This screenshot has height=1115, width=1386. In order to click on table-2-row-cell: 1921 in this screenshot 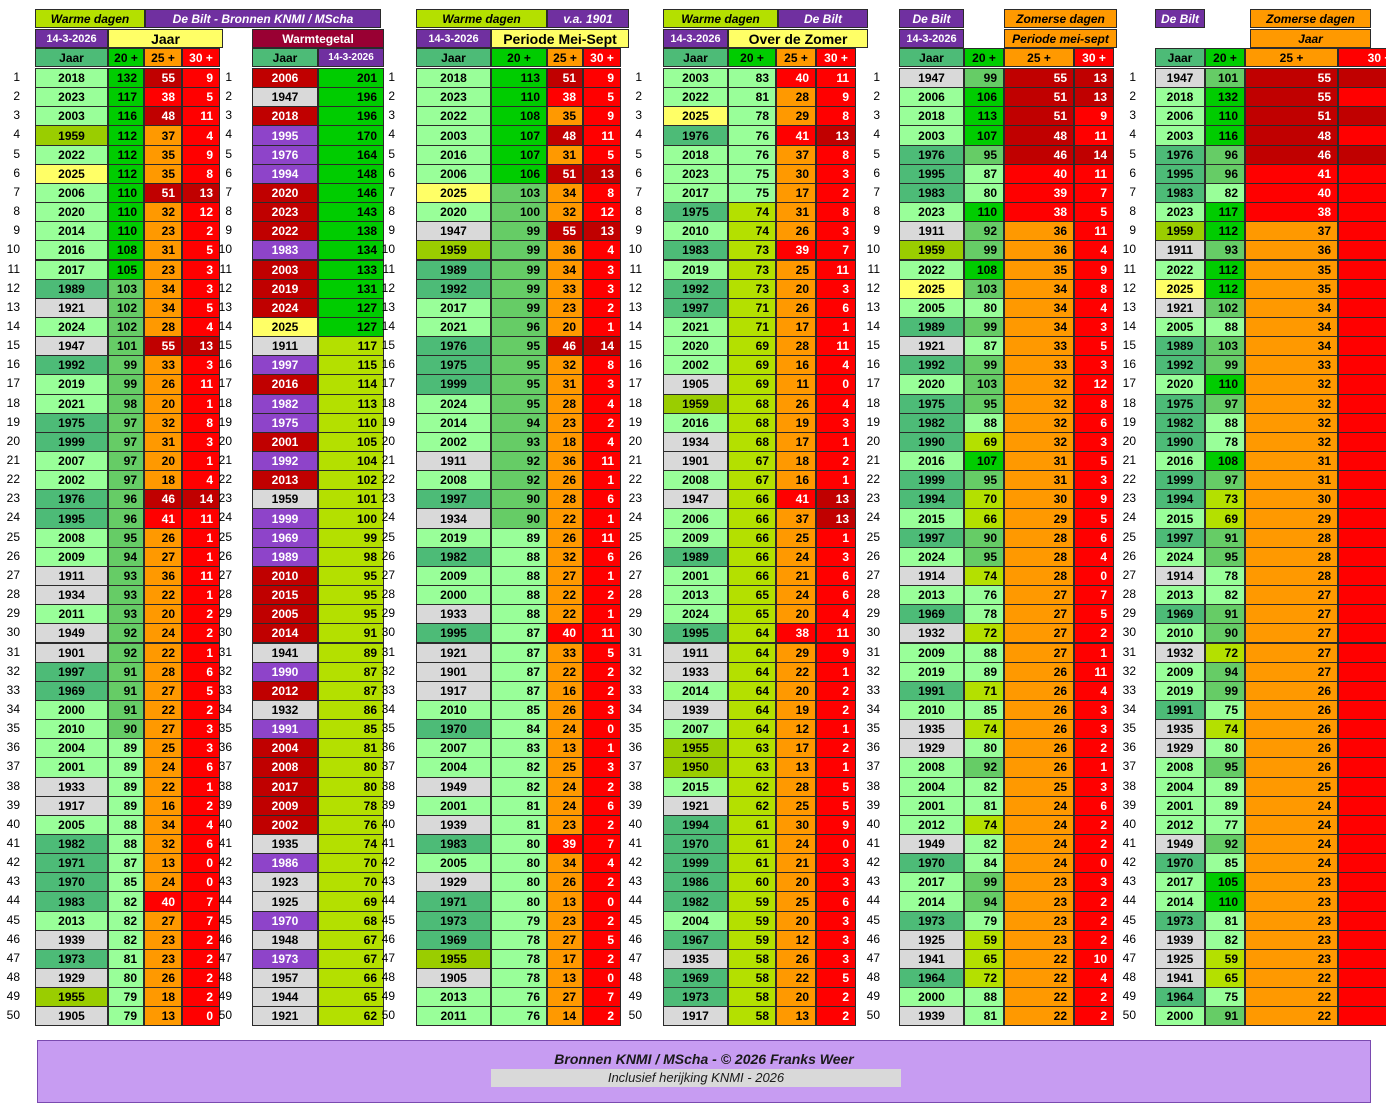, I will do `click(285, 1016)`.